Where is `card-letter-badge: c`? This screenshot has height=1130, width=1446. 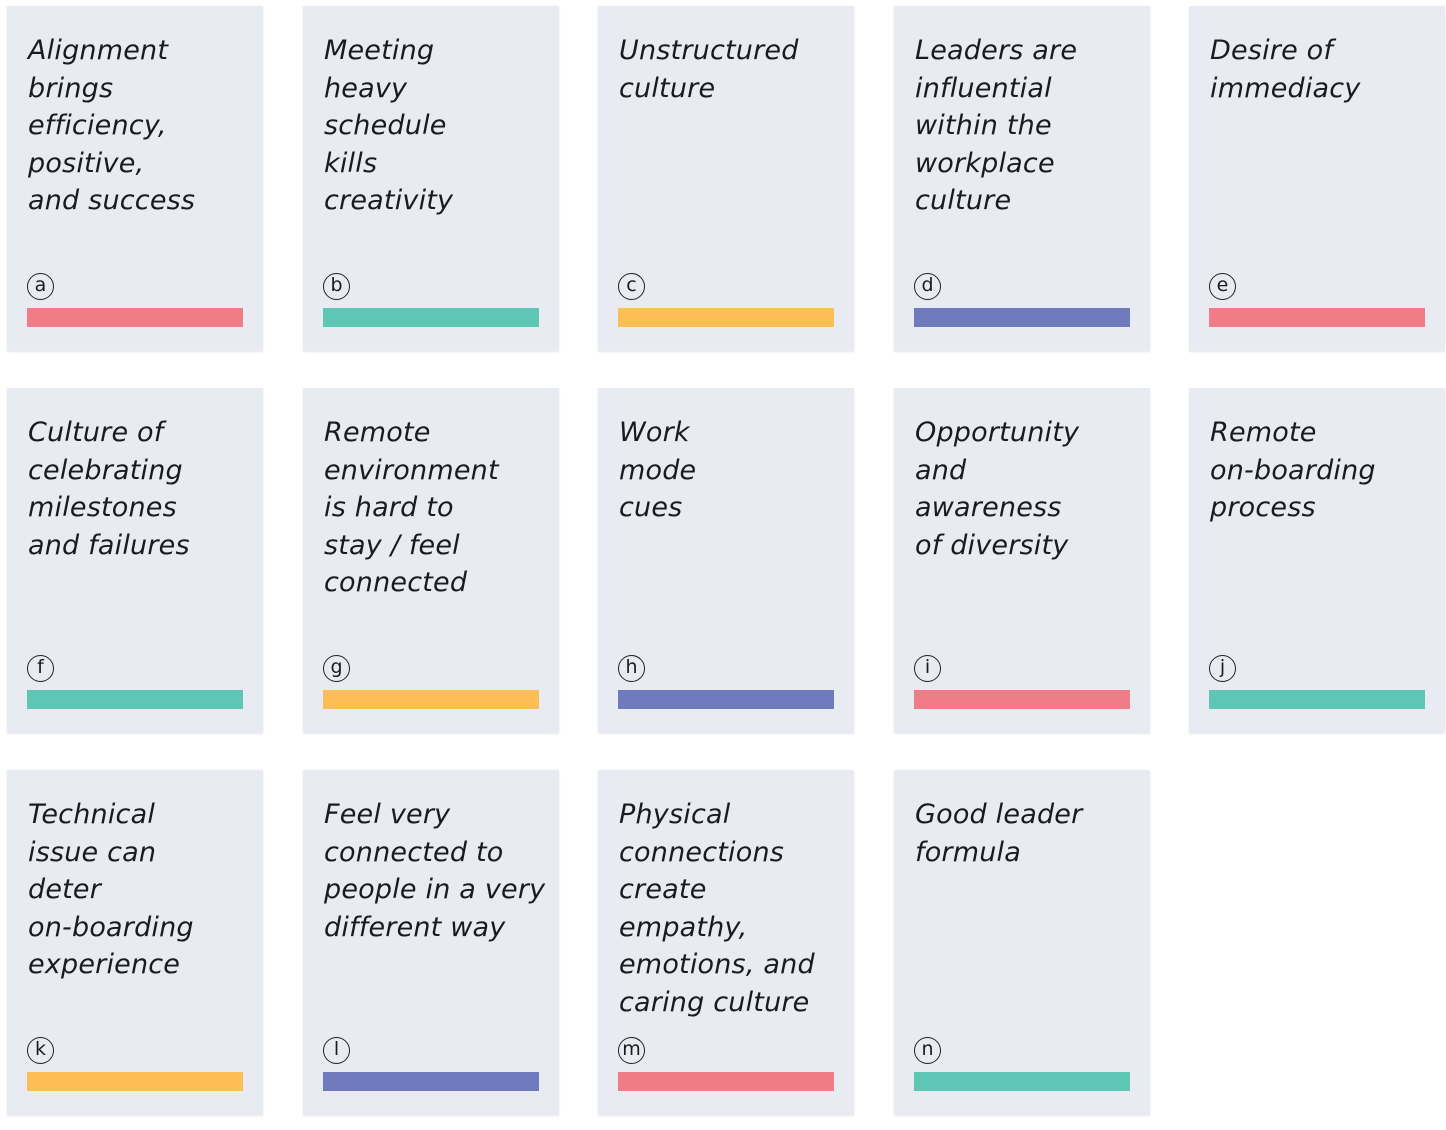 card-letter-badge: c is located at coordinates (631, 286).